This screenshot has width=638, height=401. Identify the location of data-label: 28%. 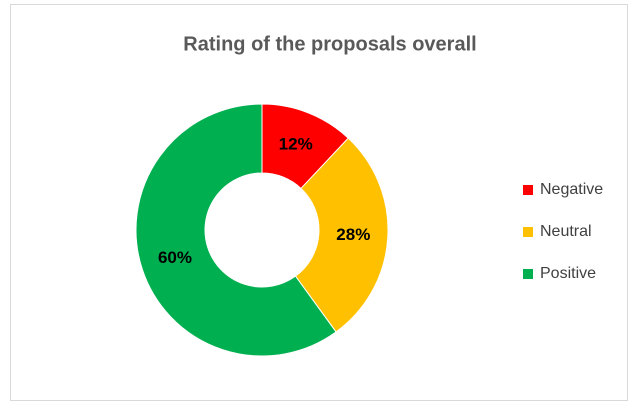
(353, 234).